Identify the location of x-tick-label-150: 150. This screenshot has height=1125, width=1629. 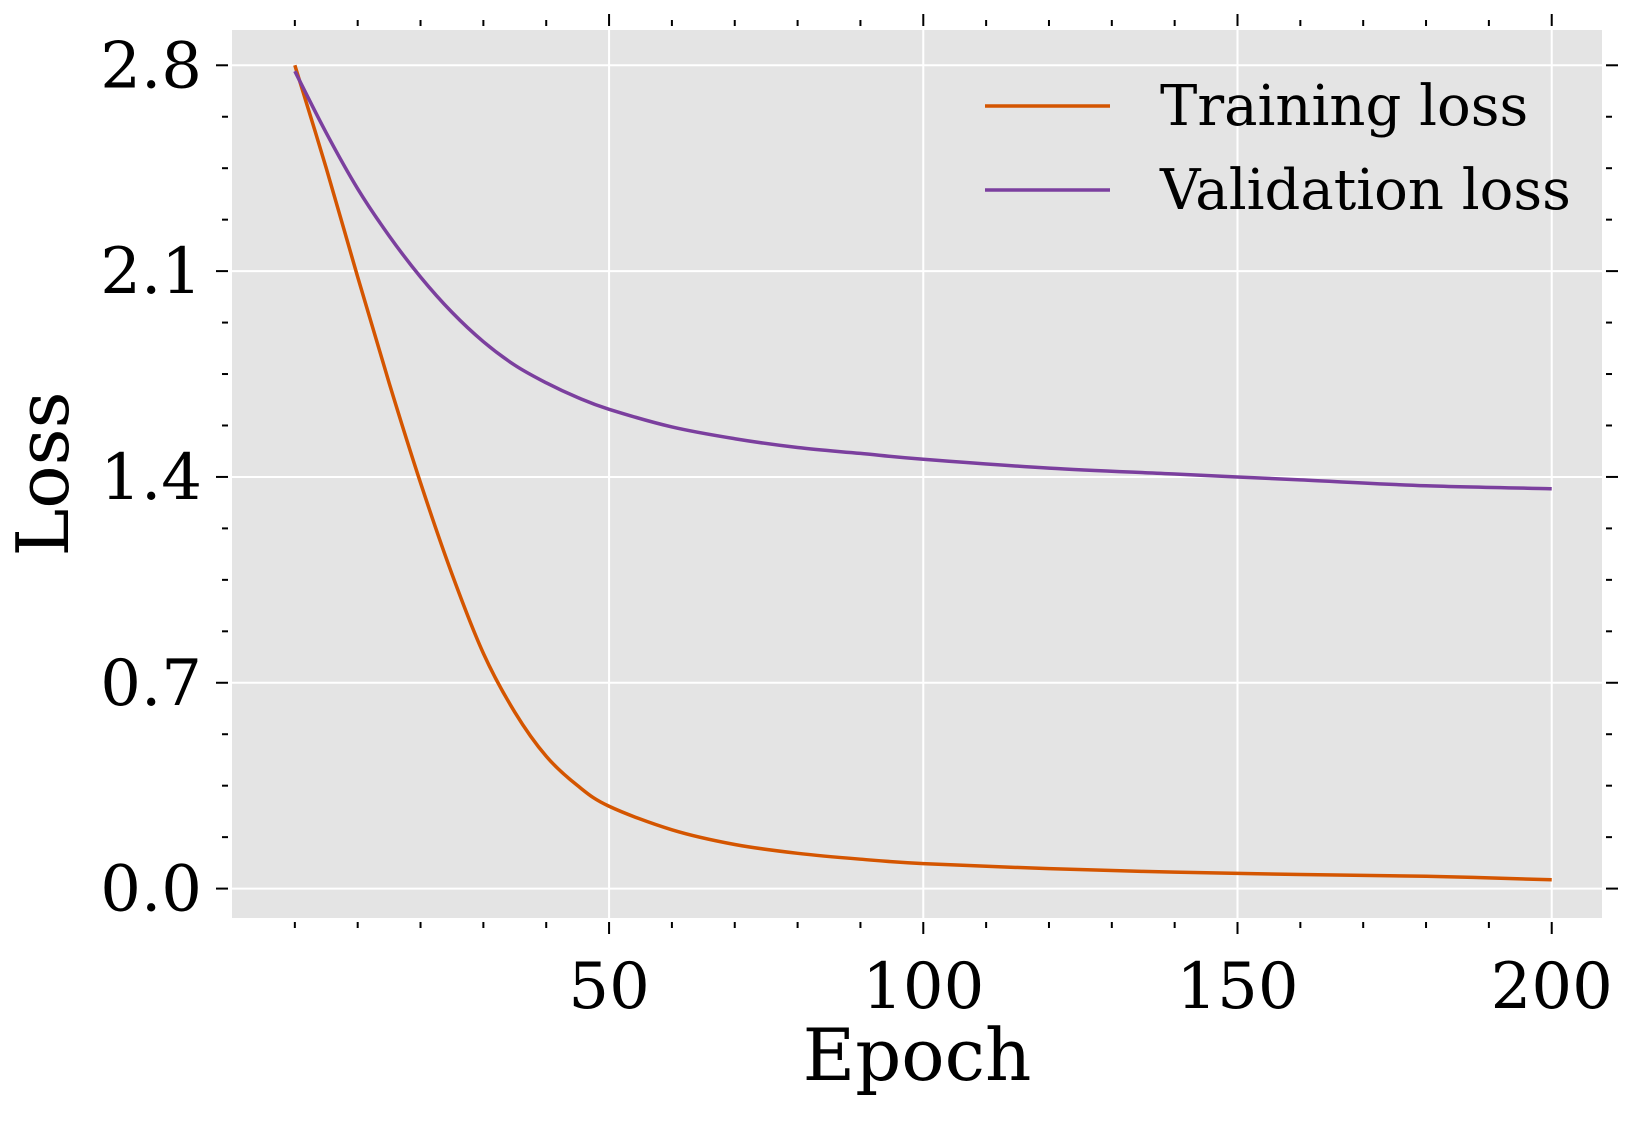
(1237, 987).